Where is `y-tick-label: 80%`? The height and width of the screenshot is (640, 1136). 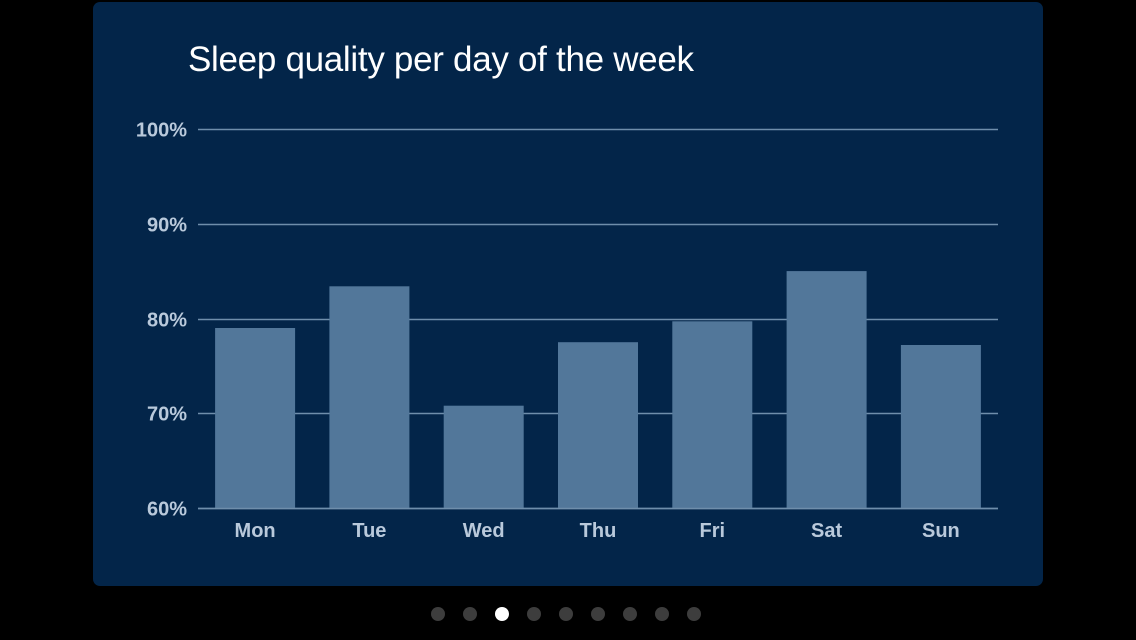 y-tick-label: 80% is located at coordinates (167, 321).